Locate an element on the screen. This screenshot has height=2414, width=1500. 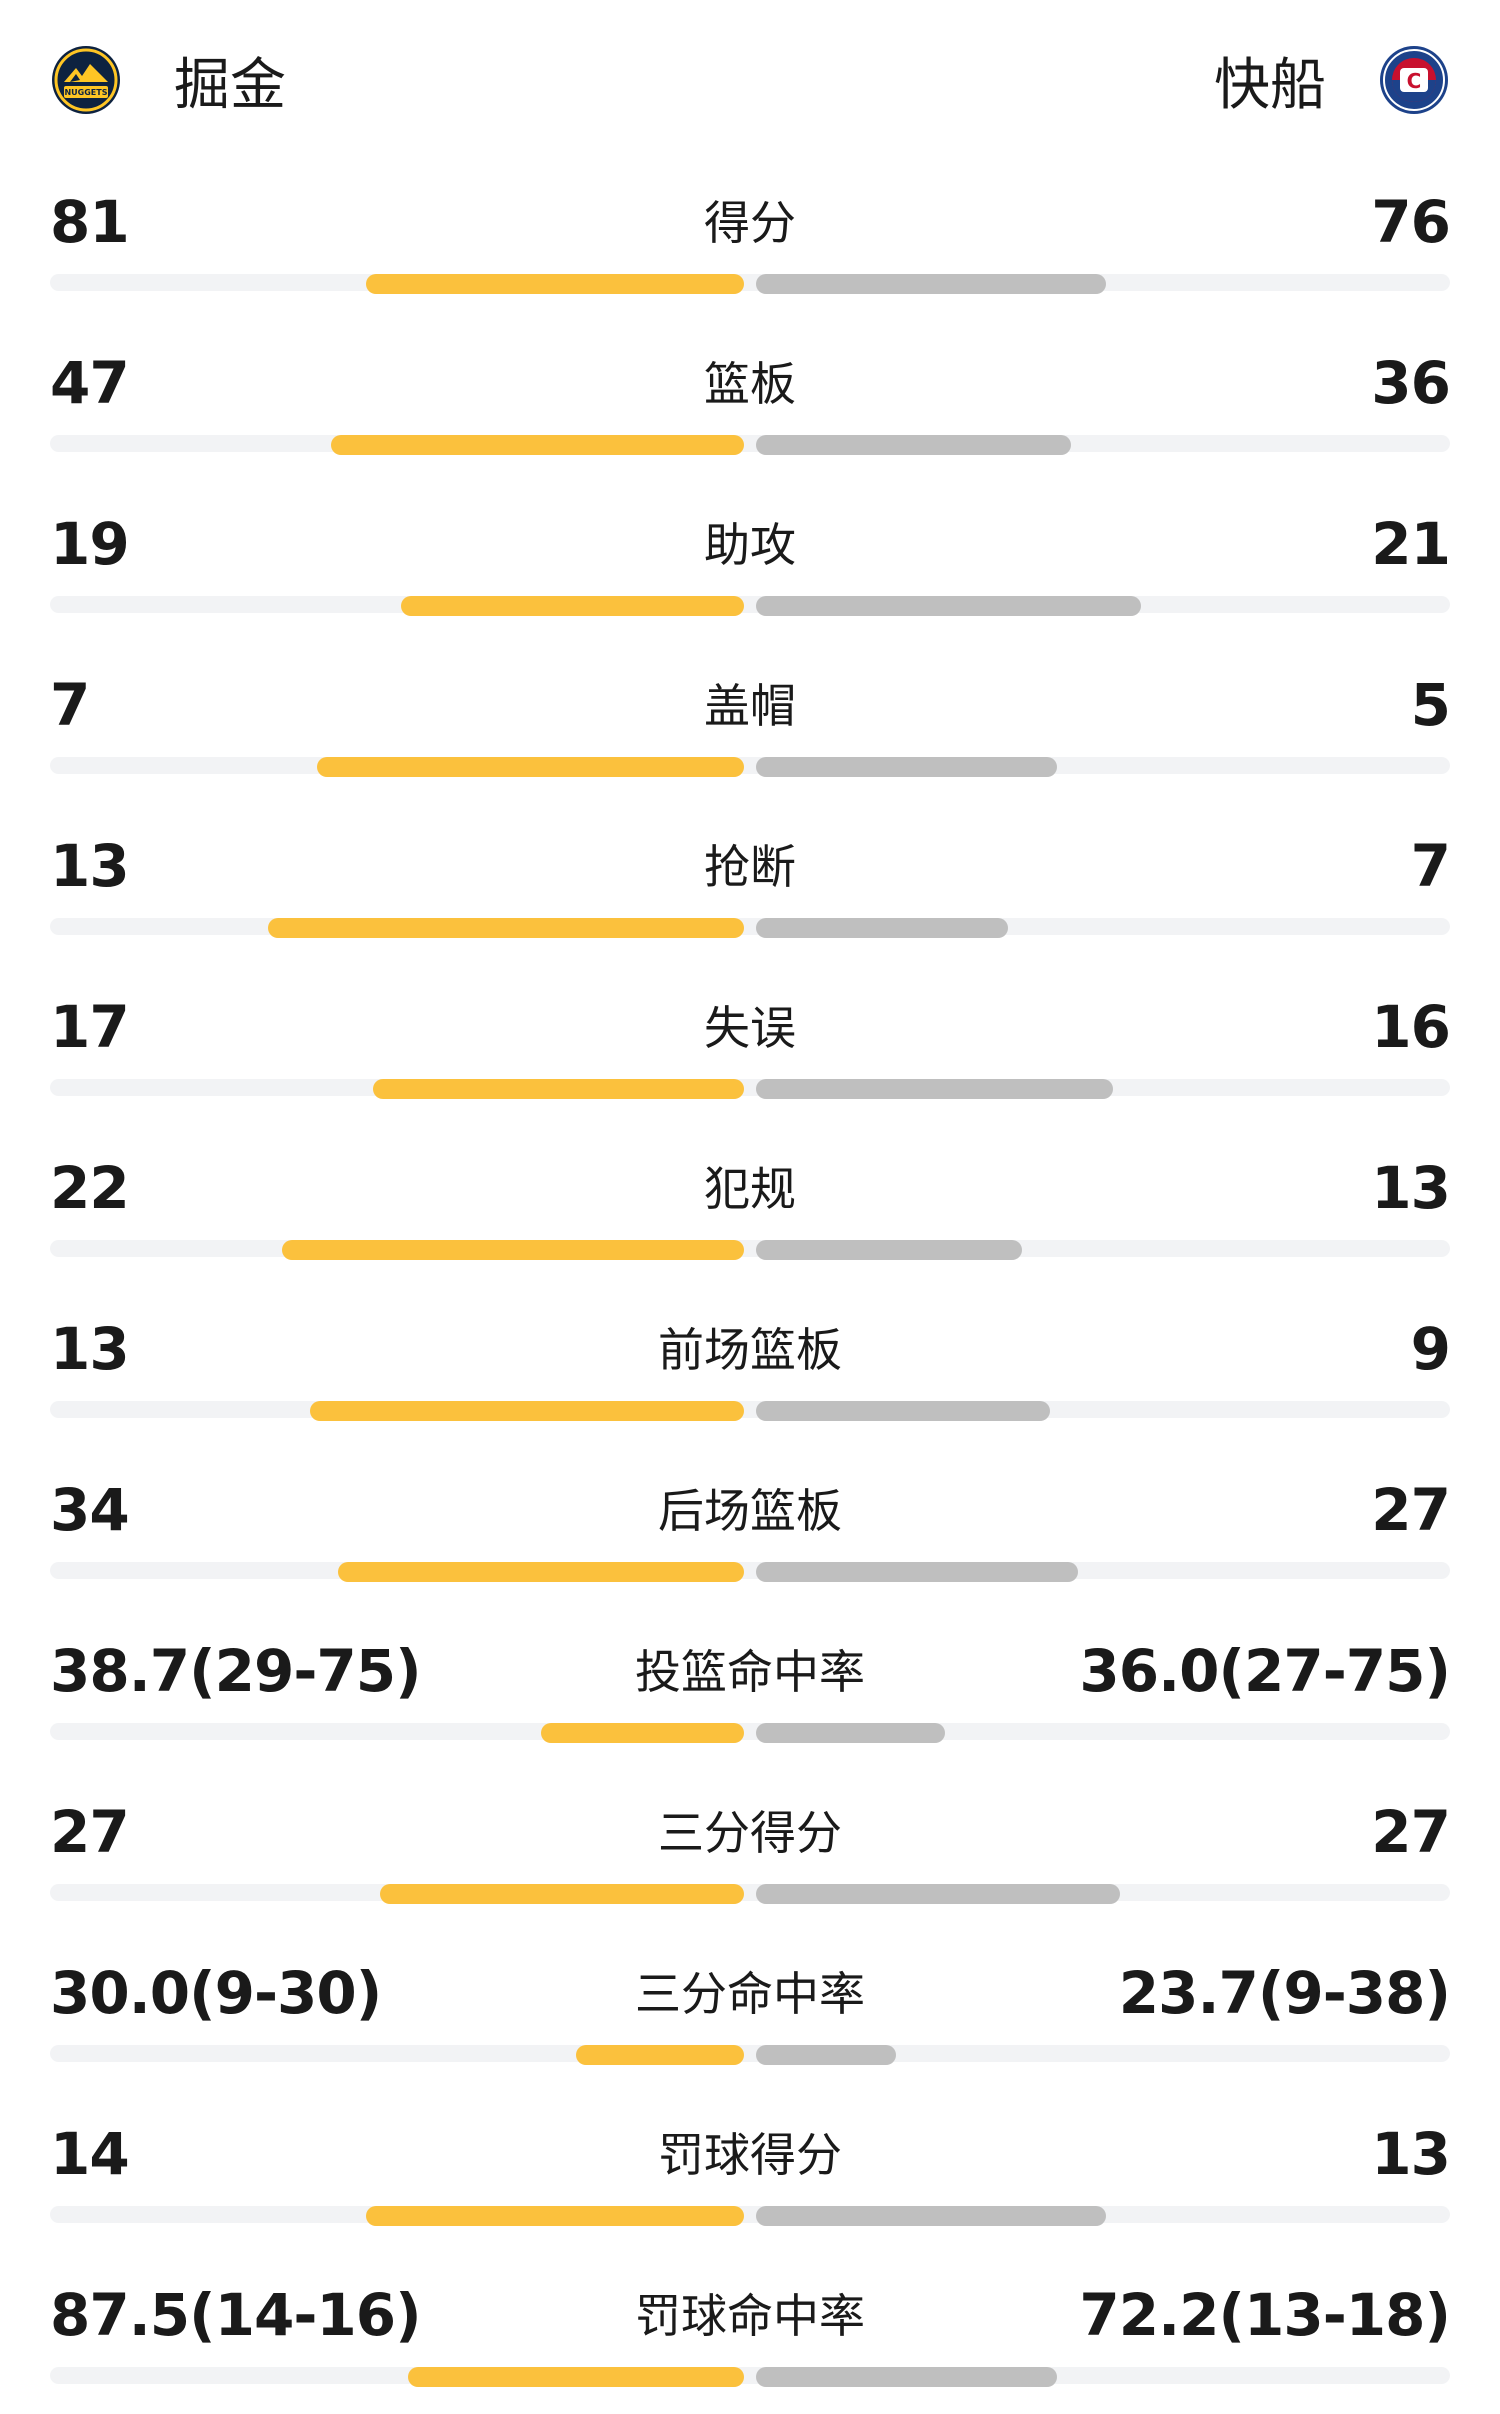
stat-row: 87.5(14-16) 罚球命中率 72.2(13-18) is located at coordinates (750, 2333).